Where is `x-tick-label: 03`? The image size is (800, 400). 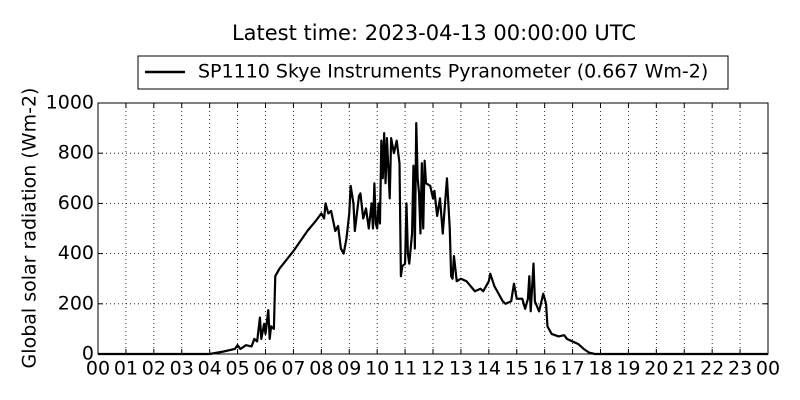
x-tick-label: 03 is located at coordinates (182, 369).